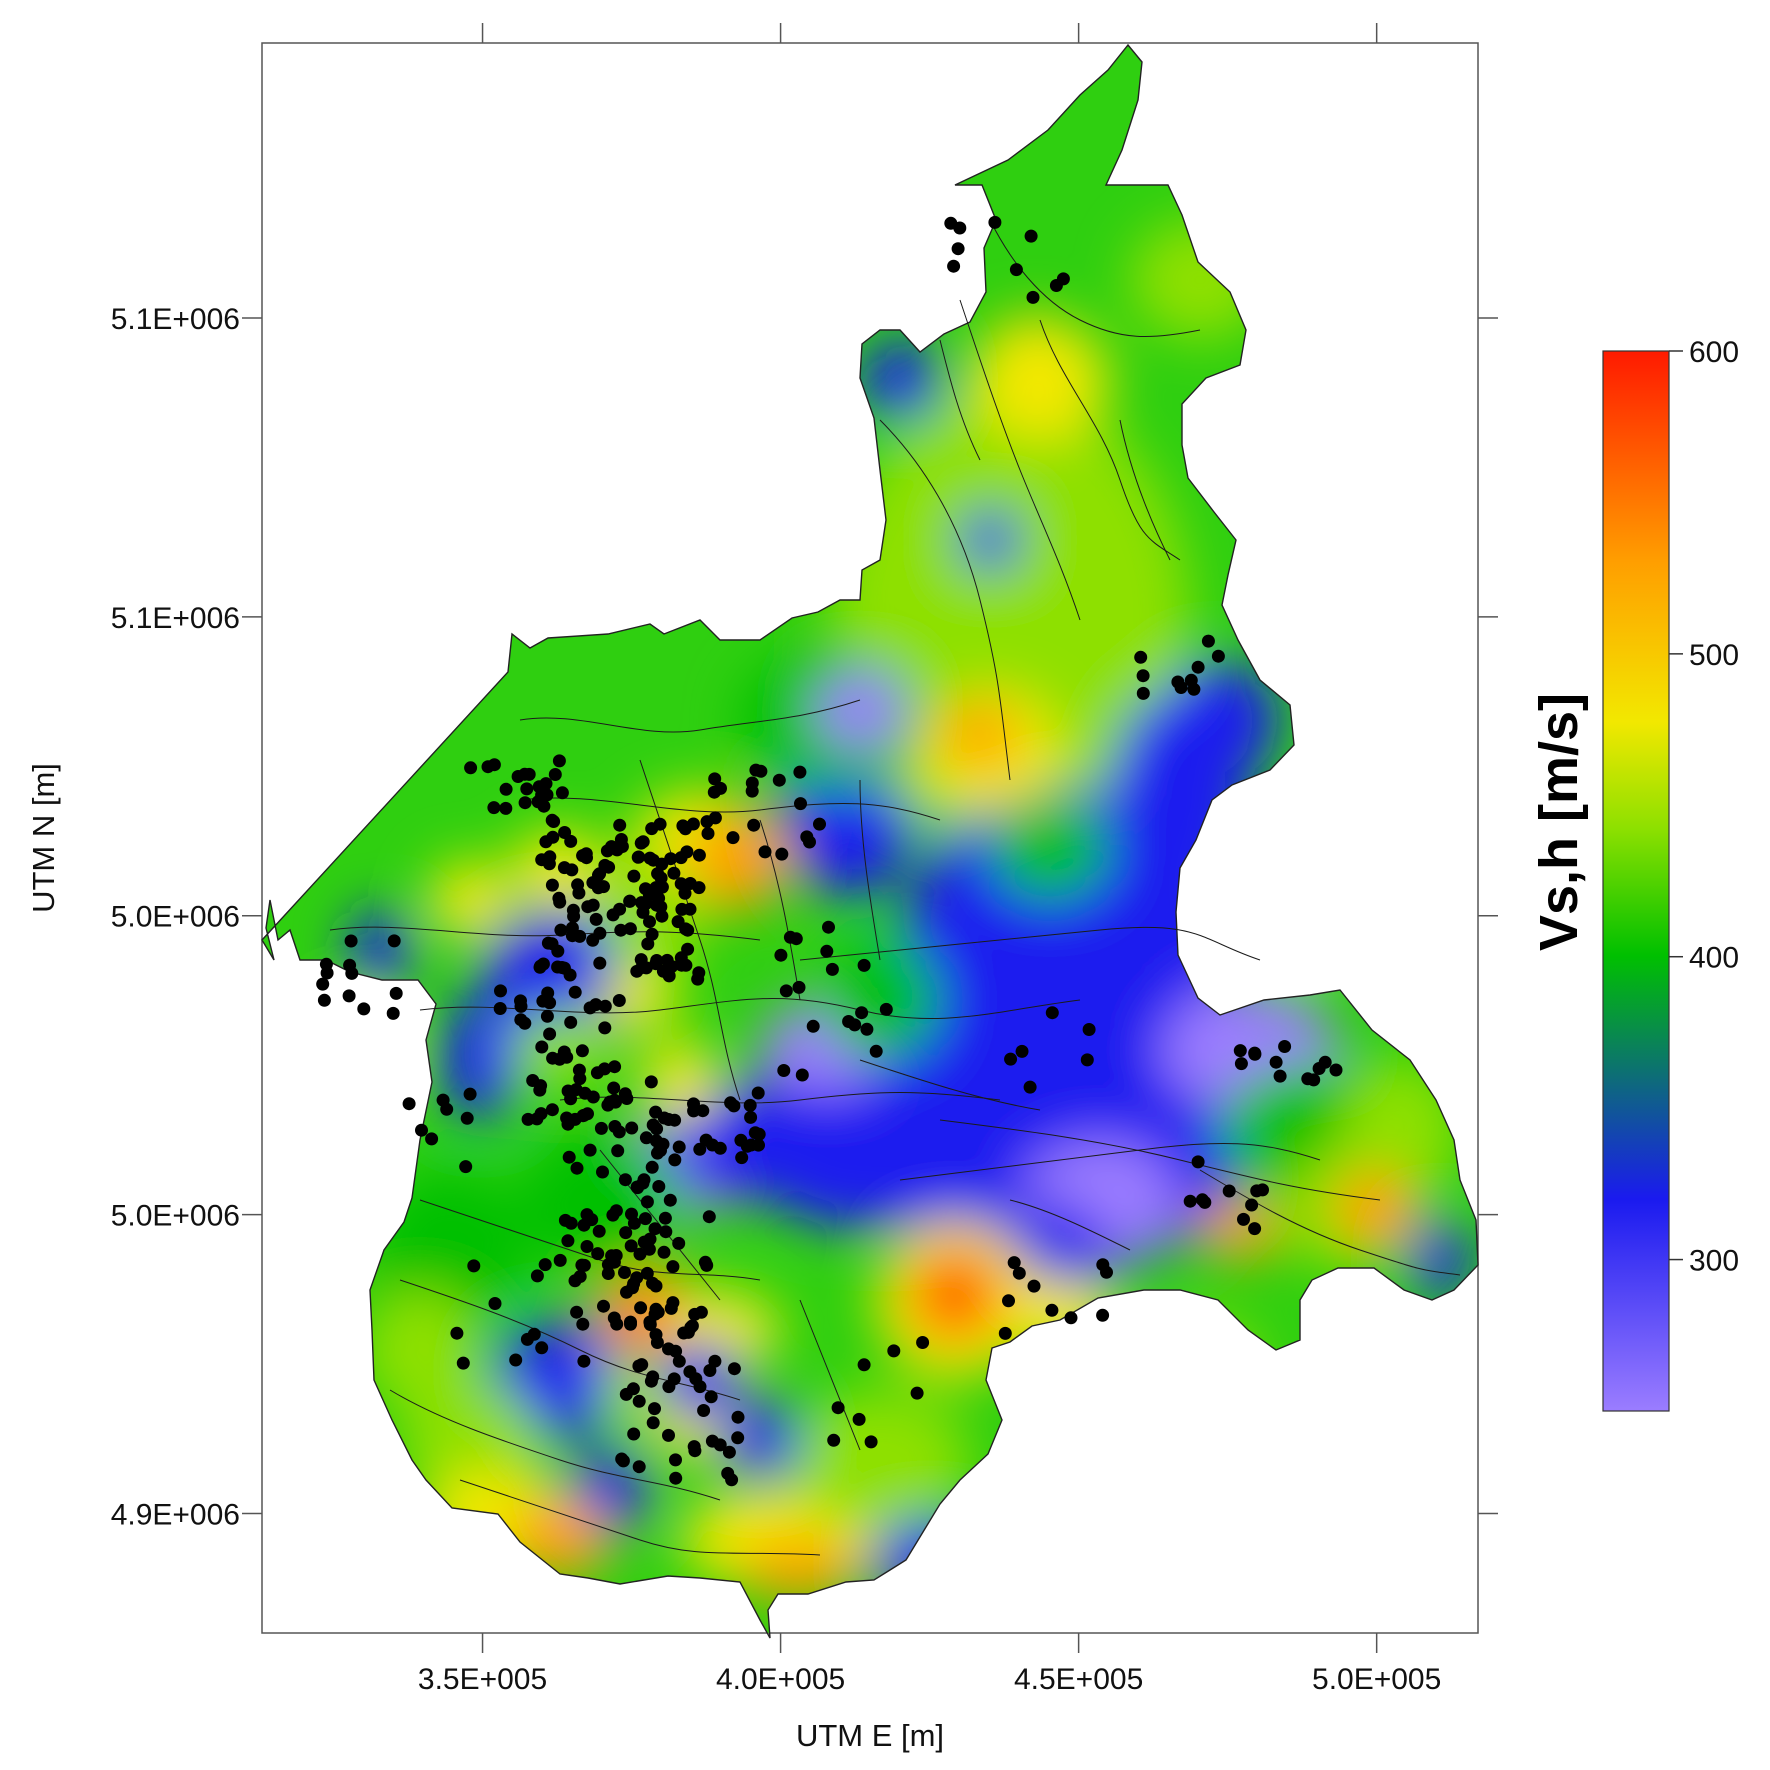 This screenshot has width=1770, height=1770. Describe the element at coordinates (175, 1216) in the screenshot. I see `y-tick-label: 5.0E+006` at that location.